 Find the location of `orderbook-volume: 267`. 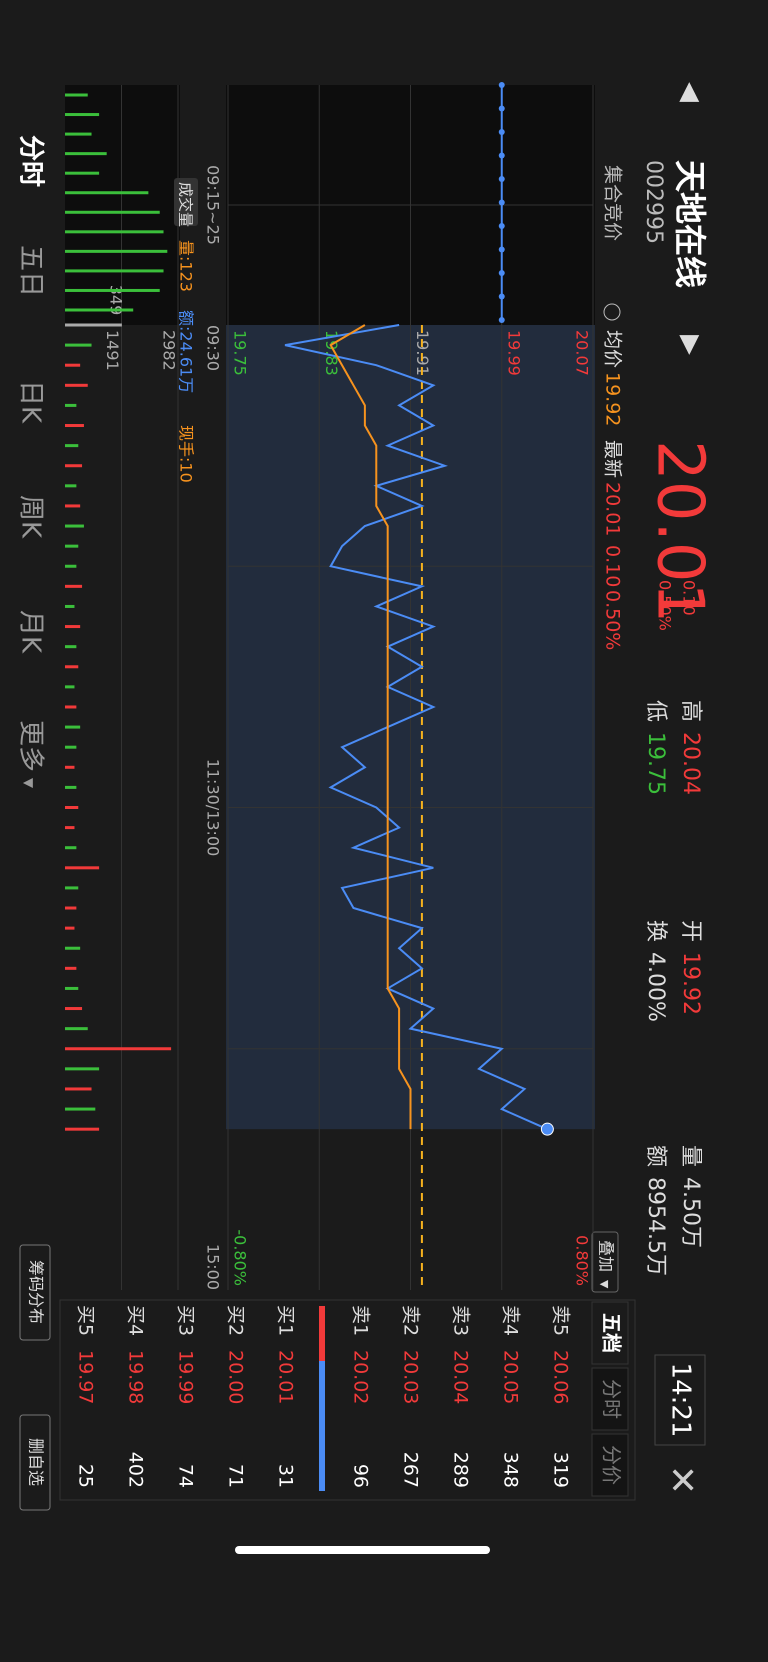

orderbook-volume: 267 is located at coordinates (411, 1470).